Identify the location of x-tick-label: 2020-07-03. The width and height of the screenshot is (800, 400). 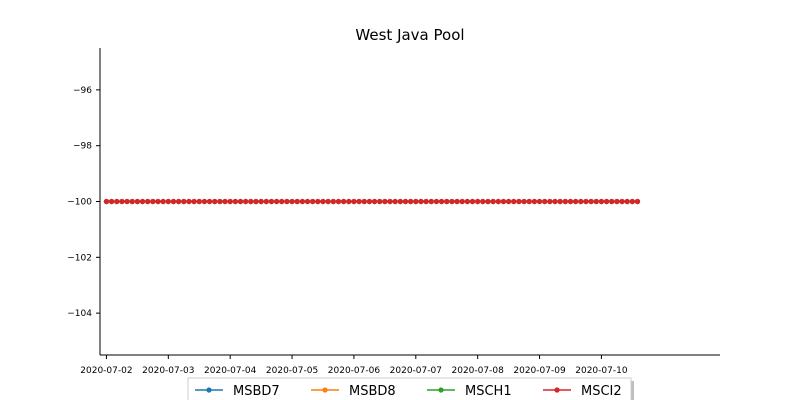
(168, 371).